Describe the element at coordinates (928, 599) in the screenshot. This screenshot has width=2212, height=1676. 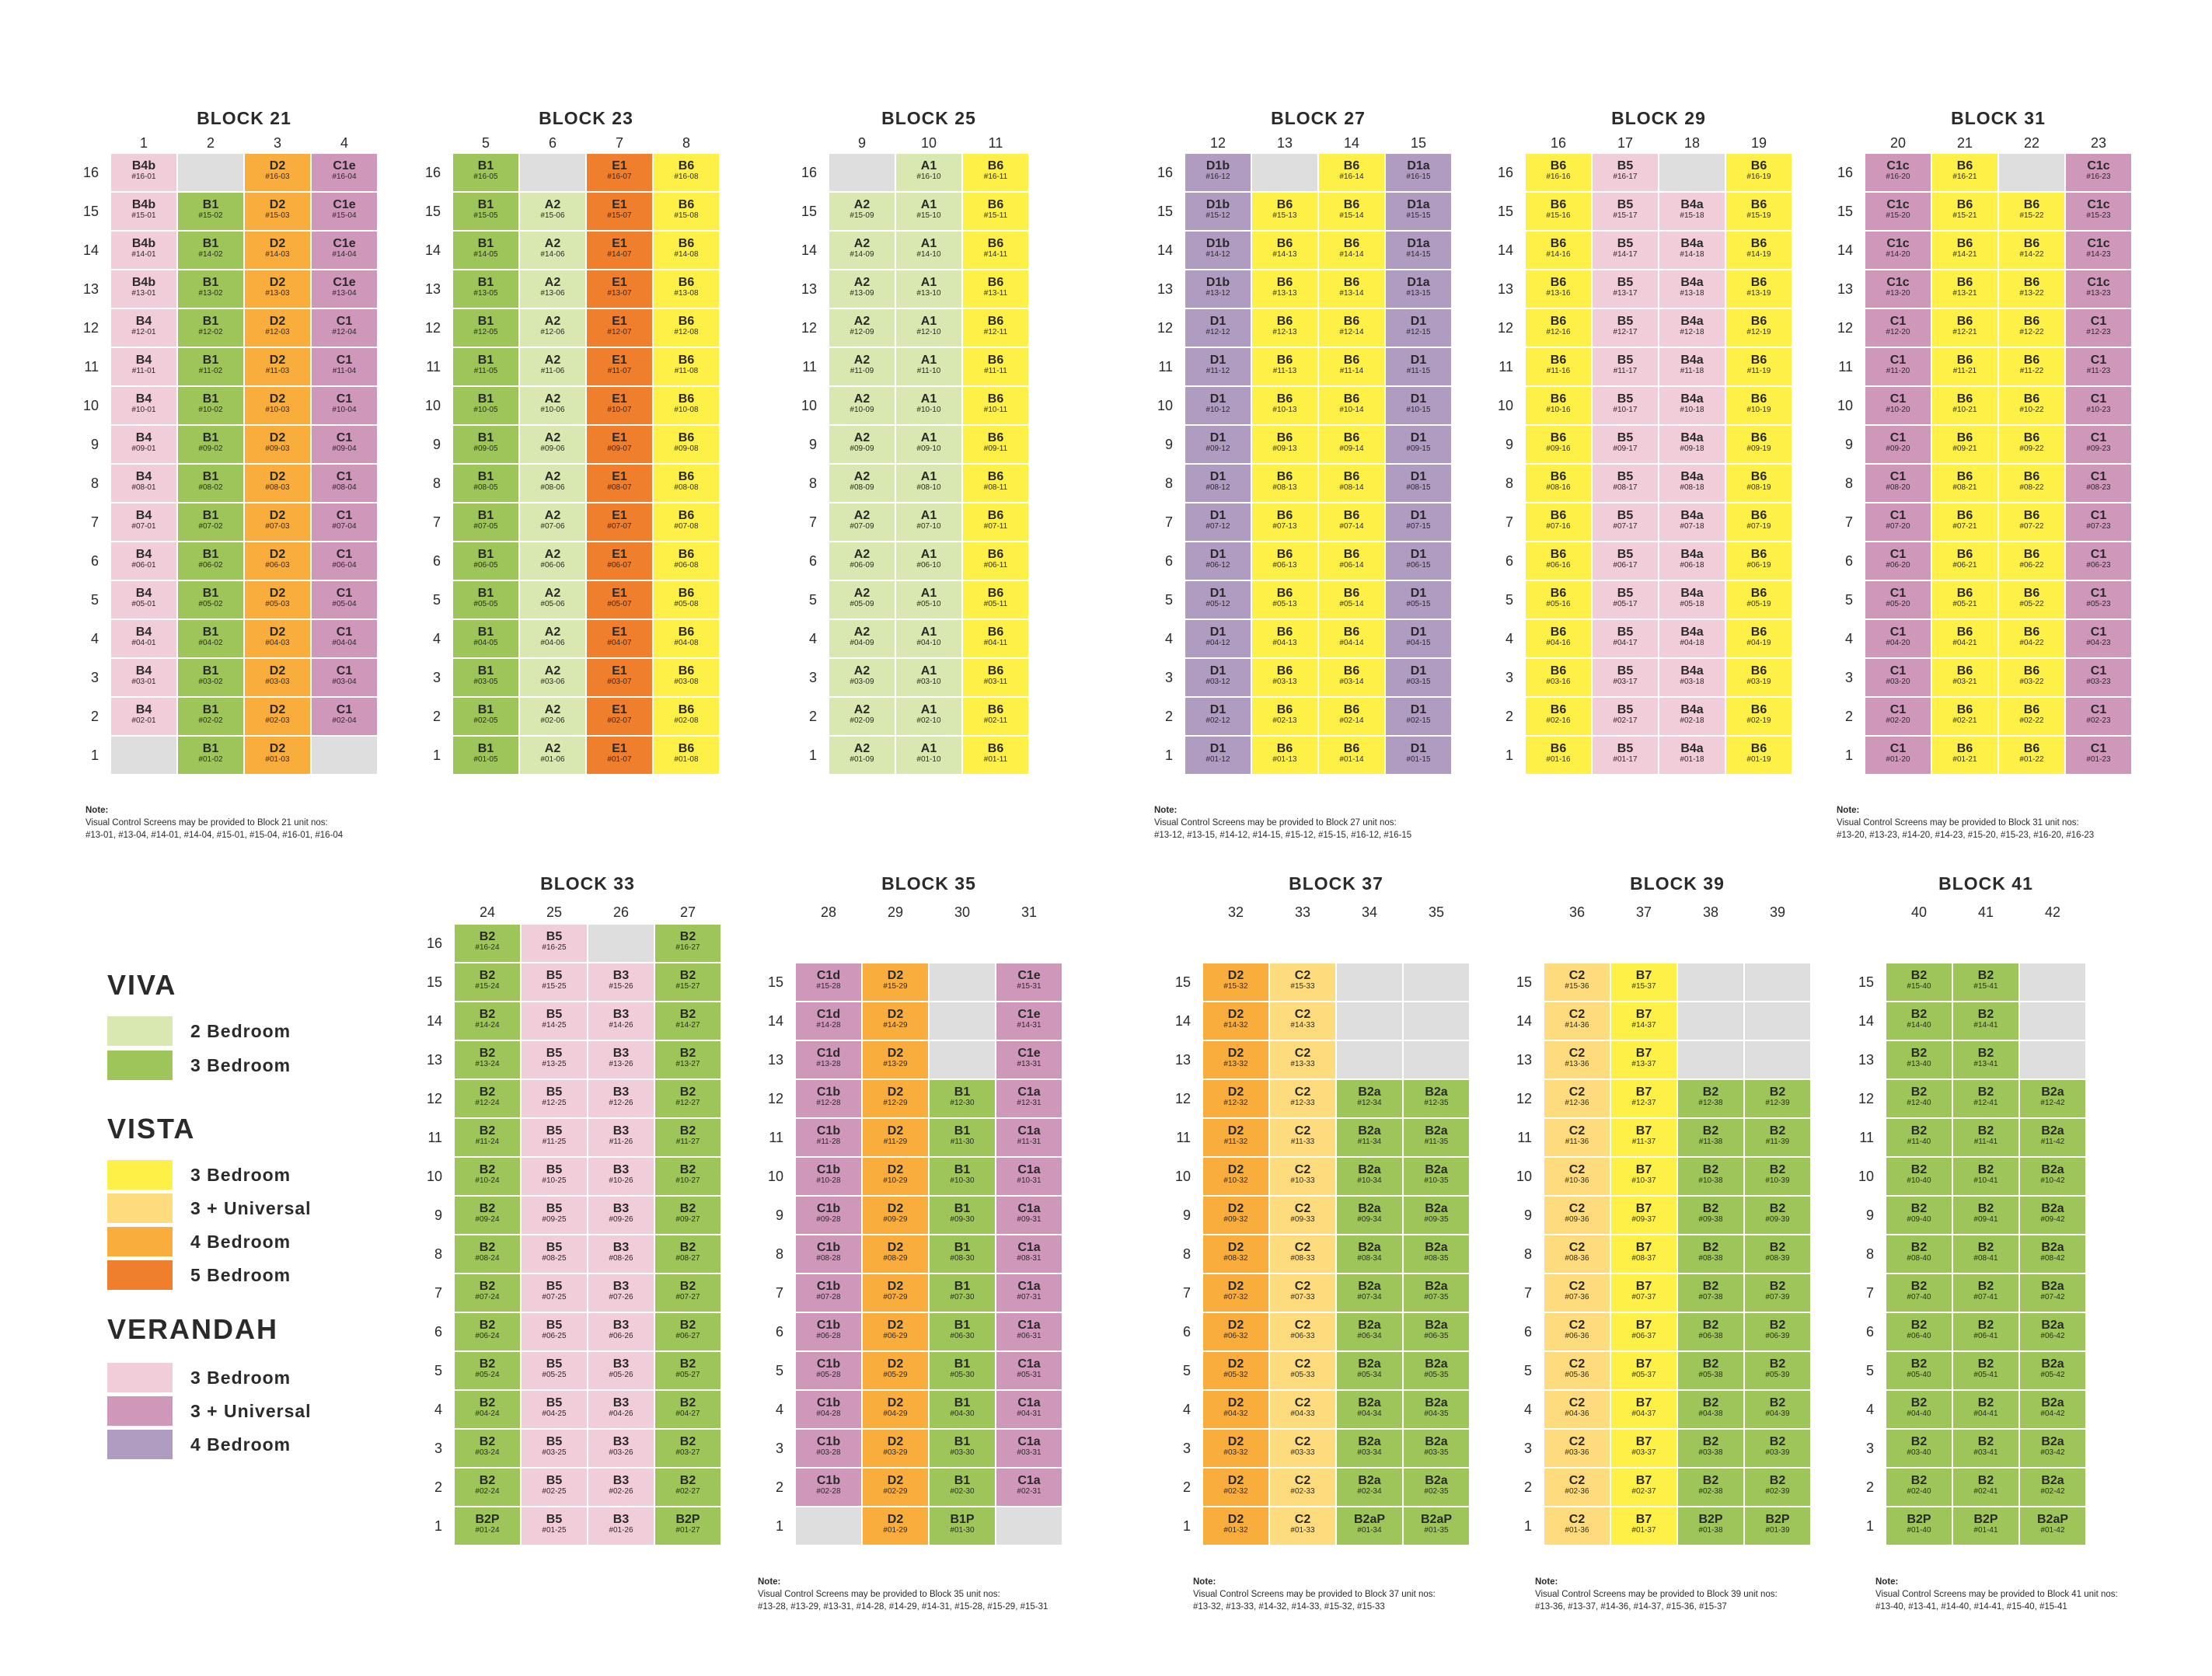
I see `unit-cell: A1 #05-10` at that location.